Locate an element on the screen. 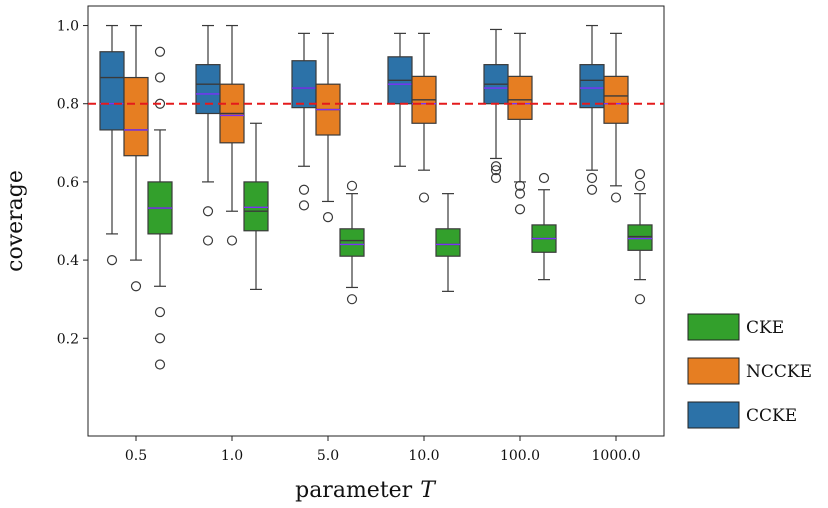 This screenshot has height=508, width=828. box-ccke-5.0 is located at coordinates (304, 121).